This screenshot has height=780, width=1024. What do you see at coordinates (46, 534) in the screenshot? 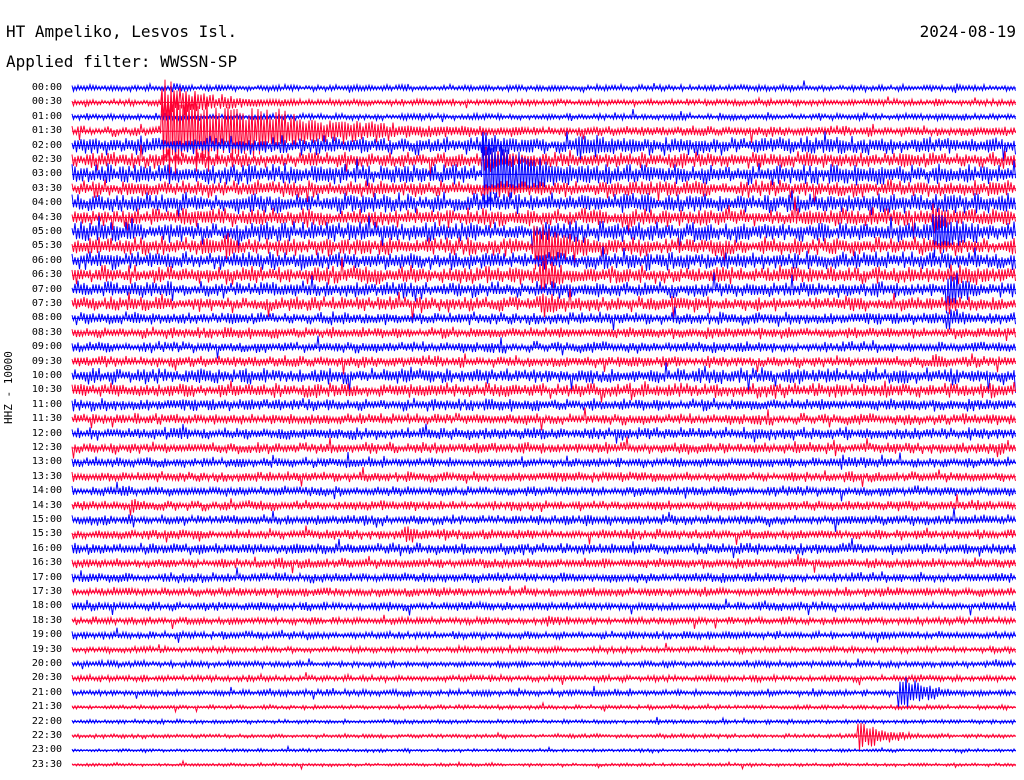
I see `time-label: 15:30` at bounding box center [46, 534].